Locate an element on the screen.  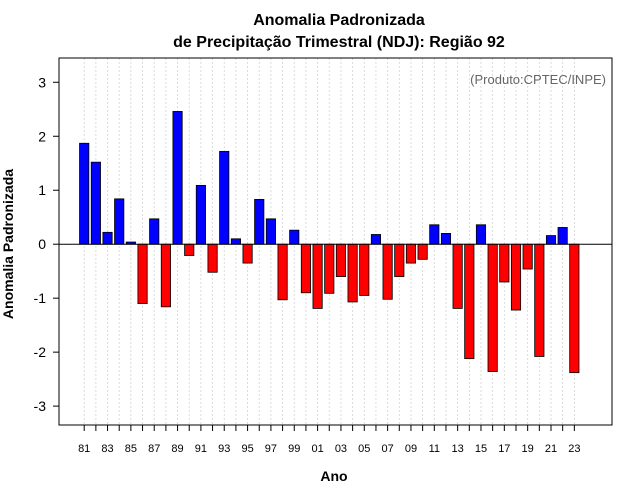
y-tick-label: -1 is located at coordinates (40, 298).